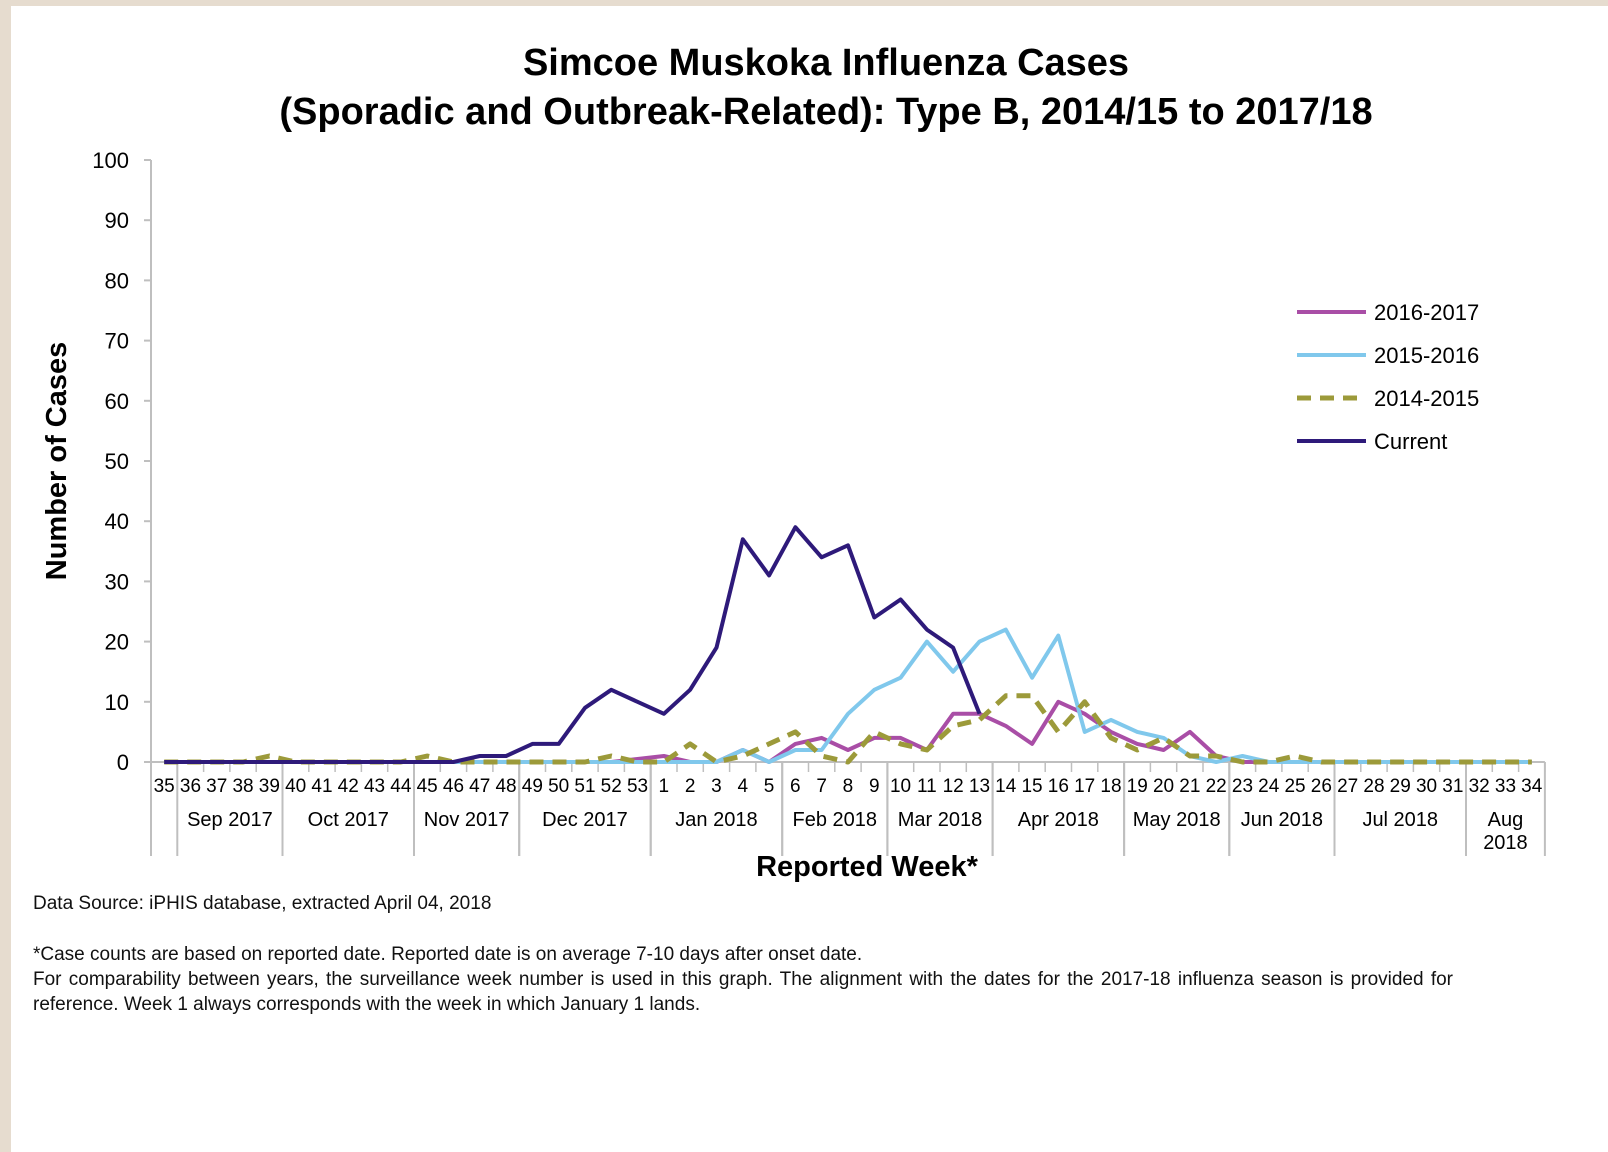 This screenshot has width=1608, height=1152. What do you see at coordinates (532, 786) in the screenshot?
I see `x-tick-label: 49` at bounding box center [532, 786].